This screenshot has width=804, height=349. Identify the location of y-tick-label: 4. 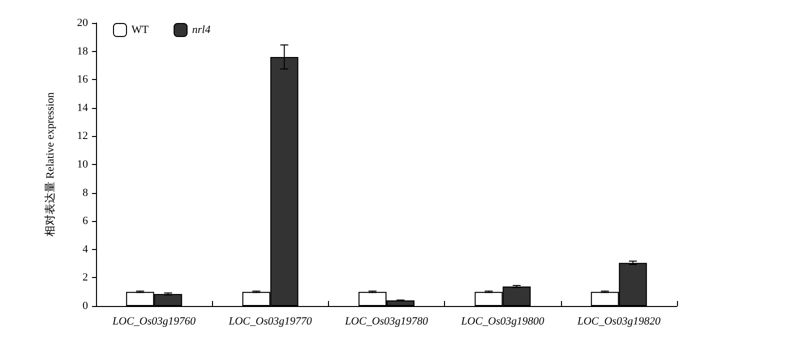
(85, 249).